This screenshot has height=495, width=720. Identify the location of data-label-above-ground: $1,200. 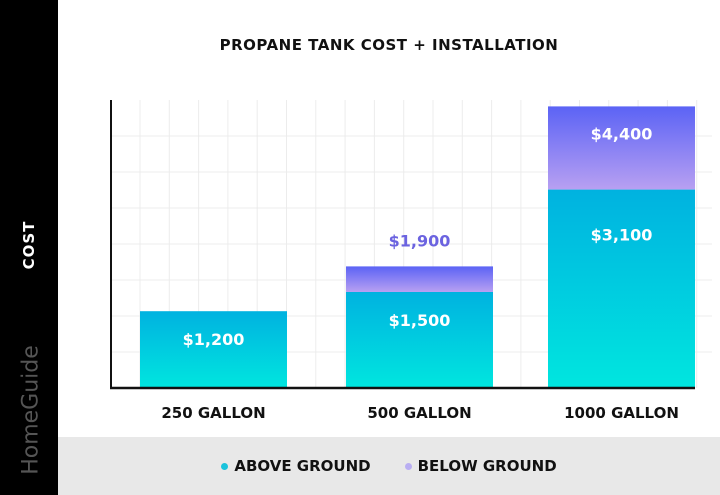
(214, 339).